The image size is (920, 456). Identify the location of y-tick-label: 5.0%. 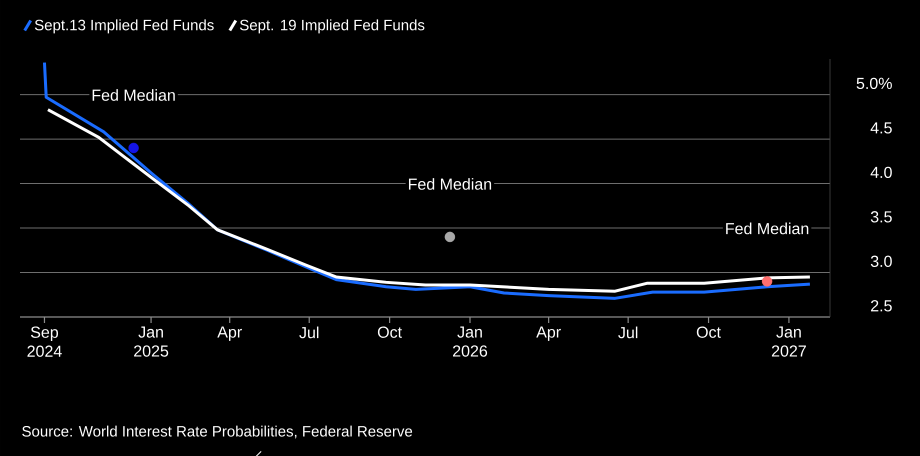
(874, 84).